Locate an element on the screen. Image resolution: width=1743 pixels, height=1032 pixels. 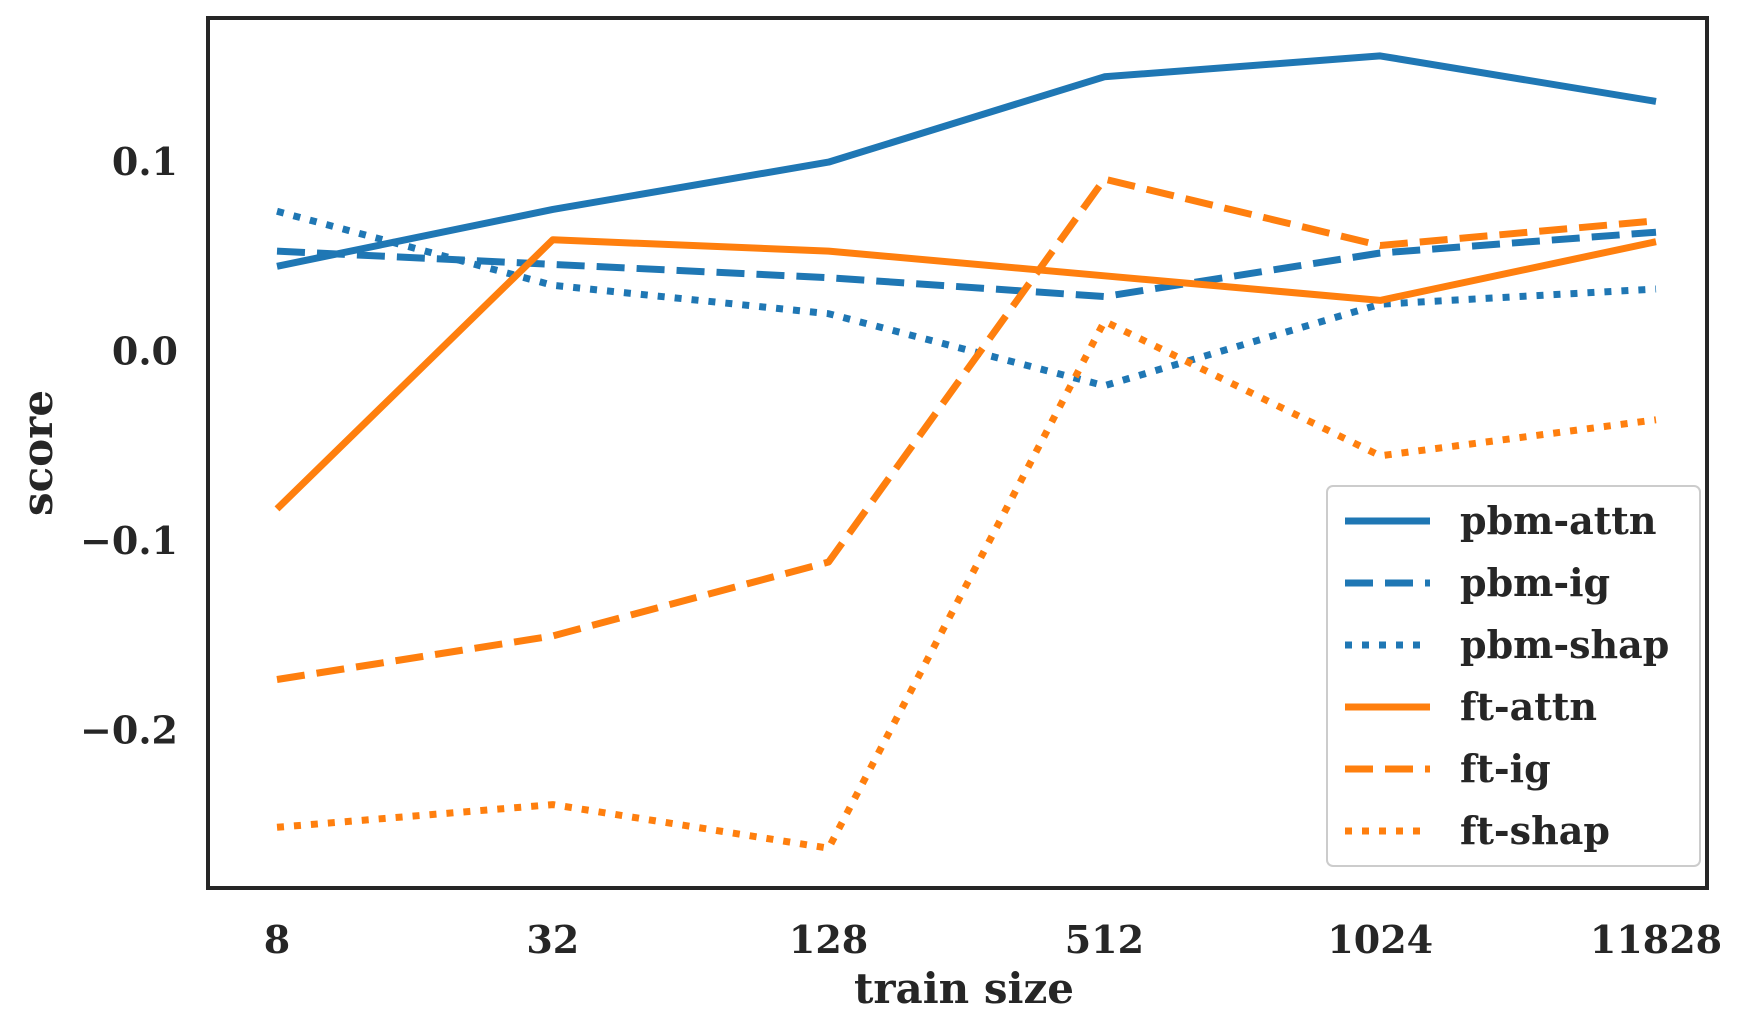
x-tick-label-1024: 1024 is located at coordinates (1380, 939).